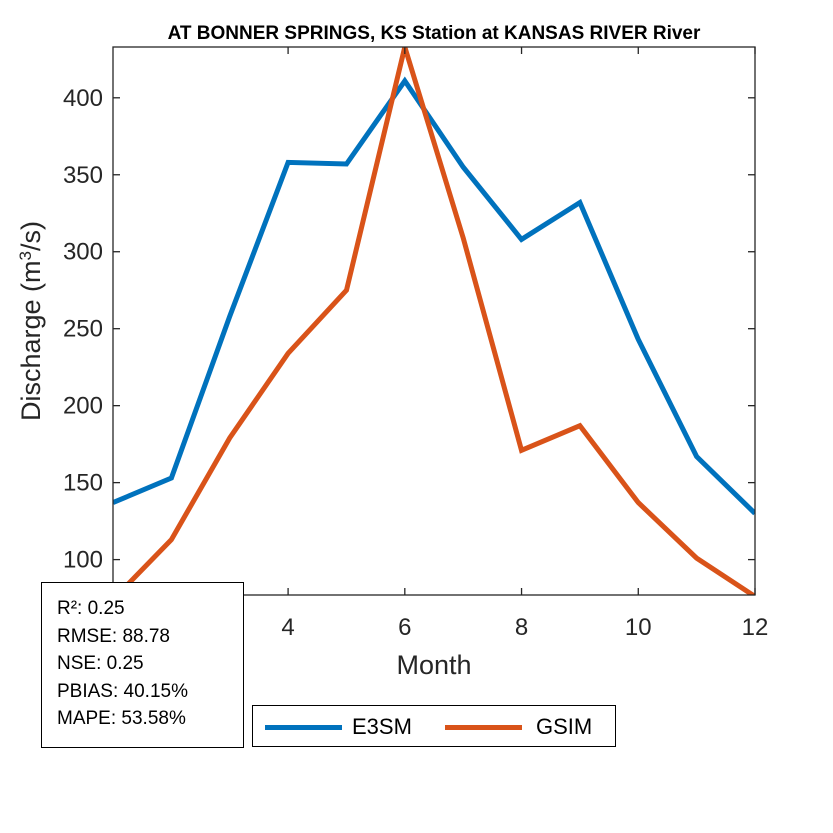 The width and height of the screenshot is (833, 833). What do you see at coordinates (434, 726) in the screenshot?
I see `legend: E3SM GSIM` at bounding box center [434, 726].